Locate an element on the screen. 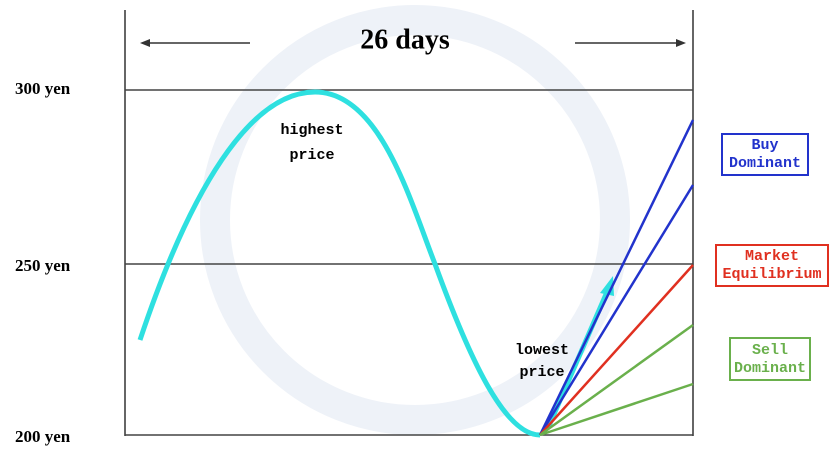  legend-text: Buy is located at coordinates (764, 145).